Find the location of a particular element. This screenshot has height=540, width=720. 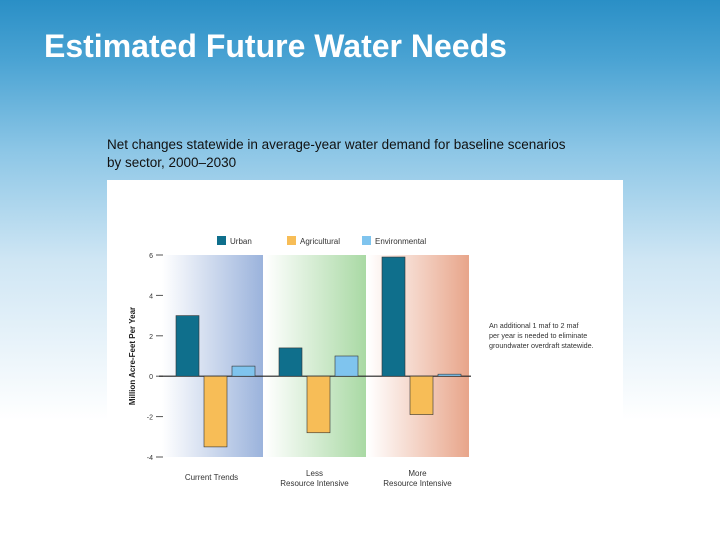

y-tick-label: -2 is located at coordinates (150, 418).